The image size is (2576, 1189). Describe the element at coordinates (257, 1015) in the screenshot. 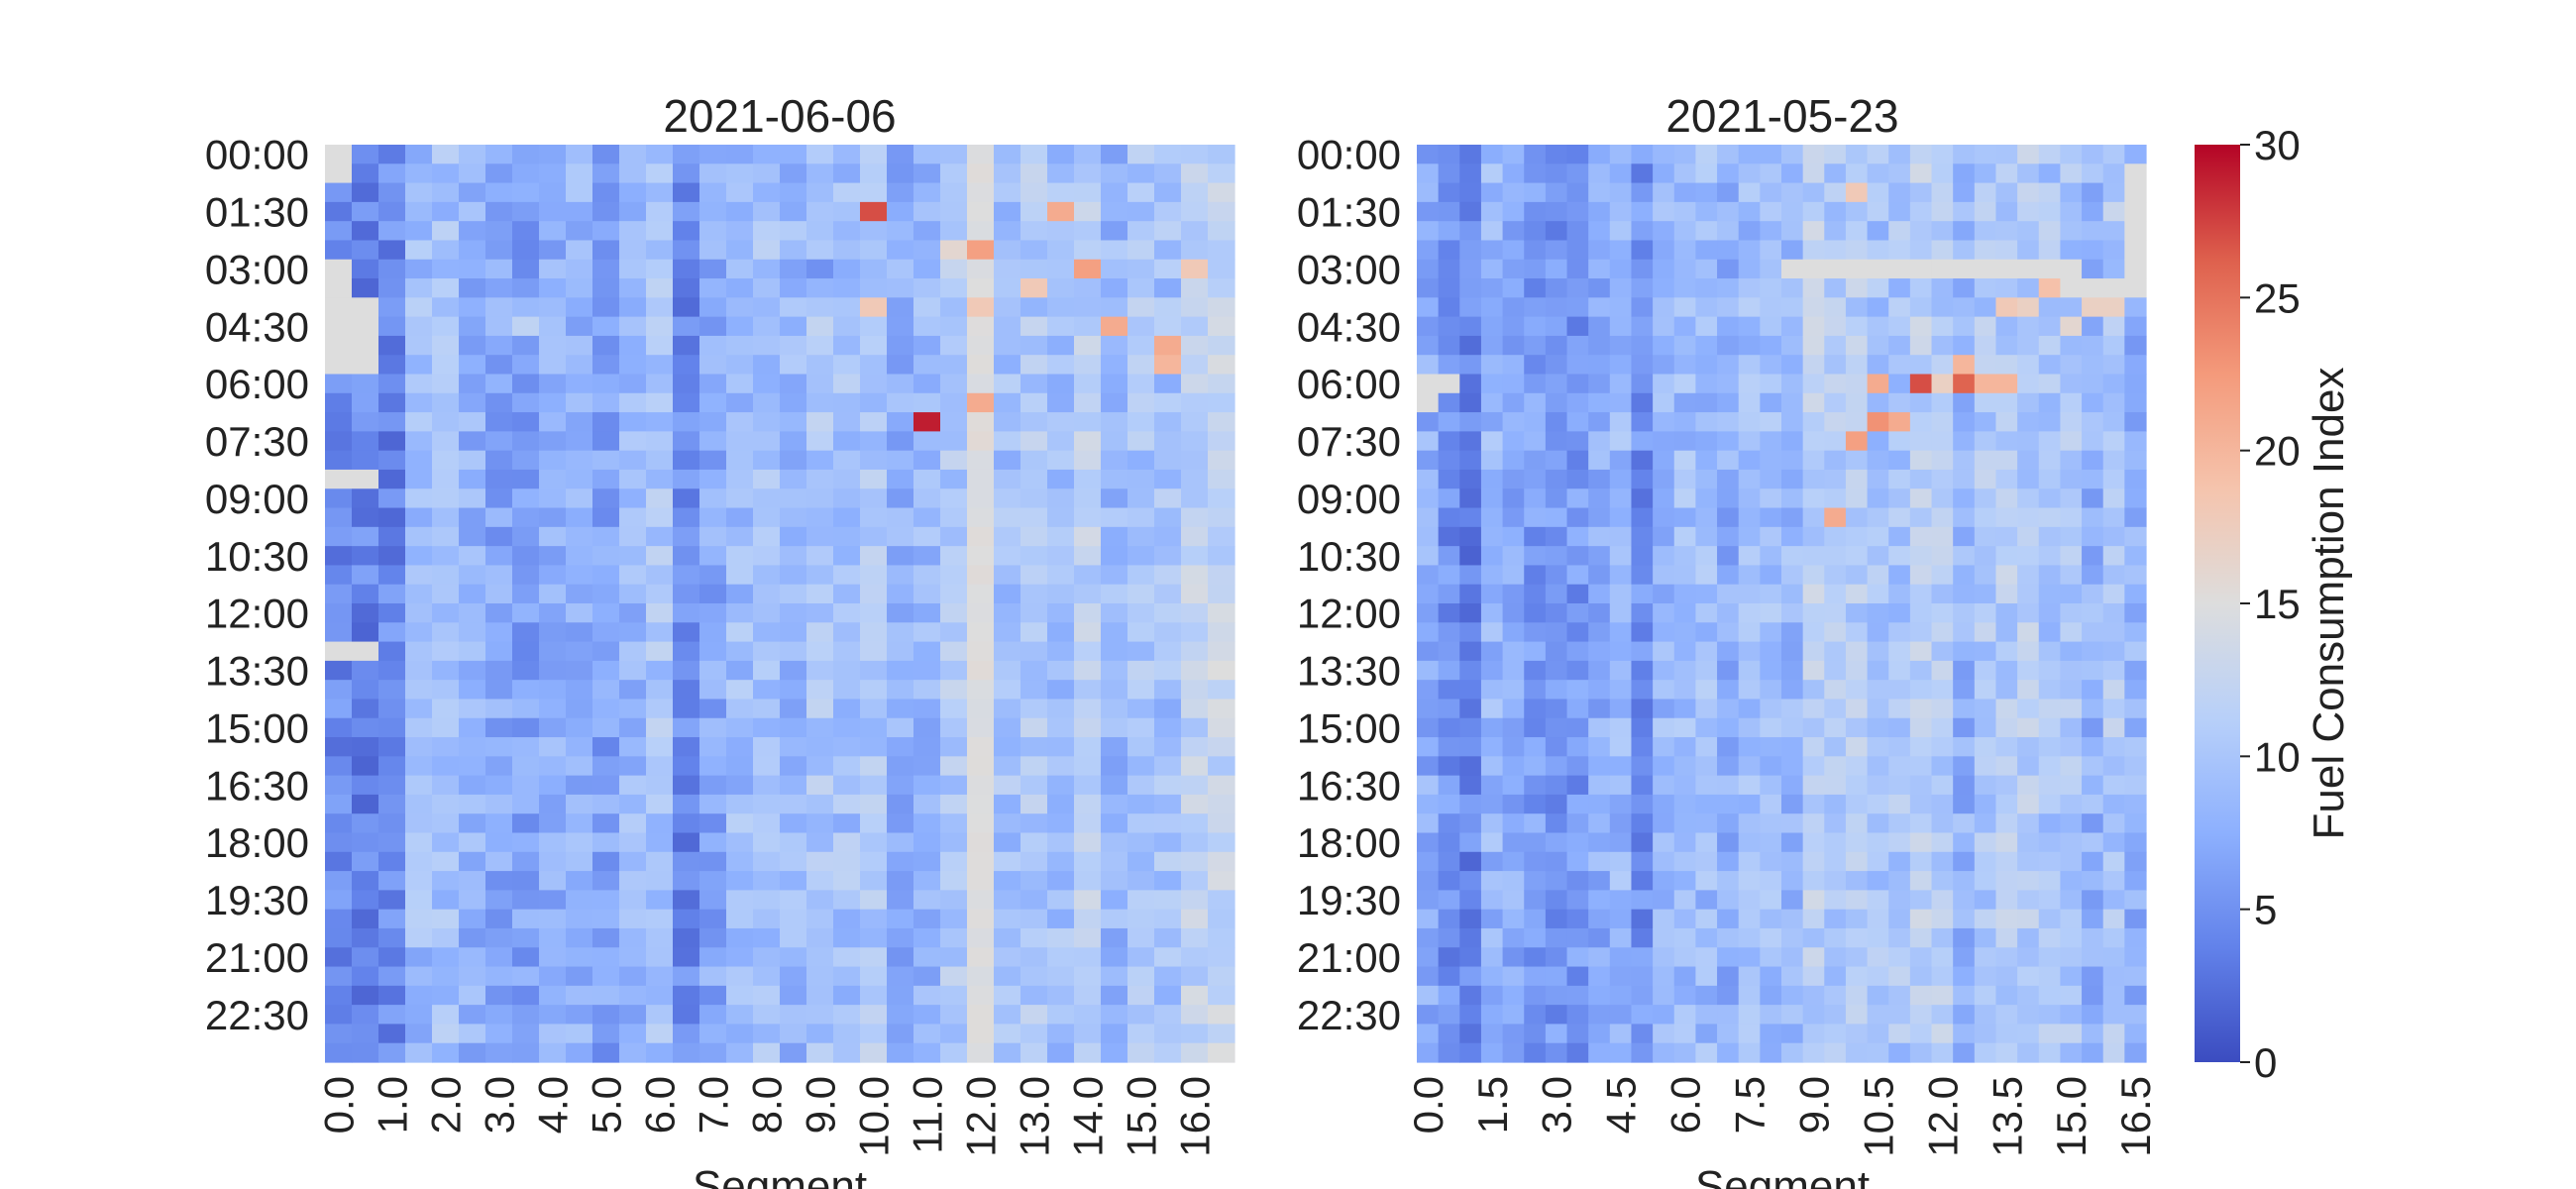

I see `y-tick-label: 22:30` at that location.